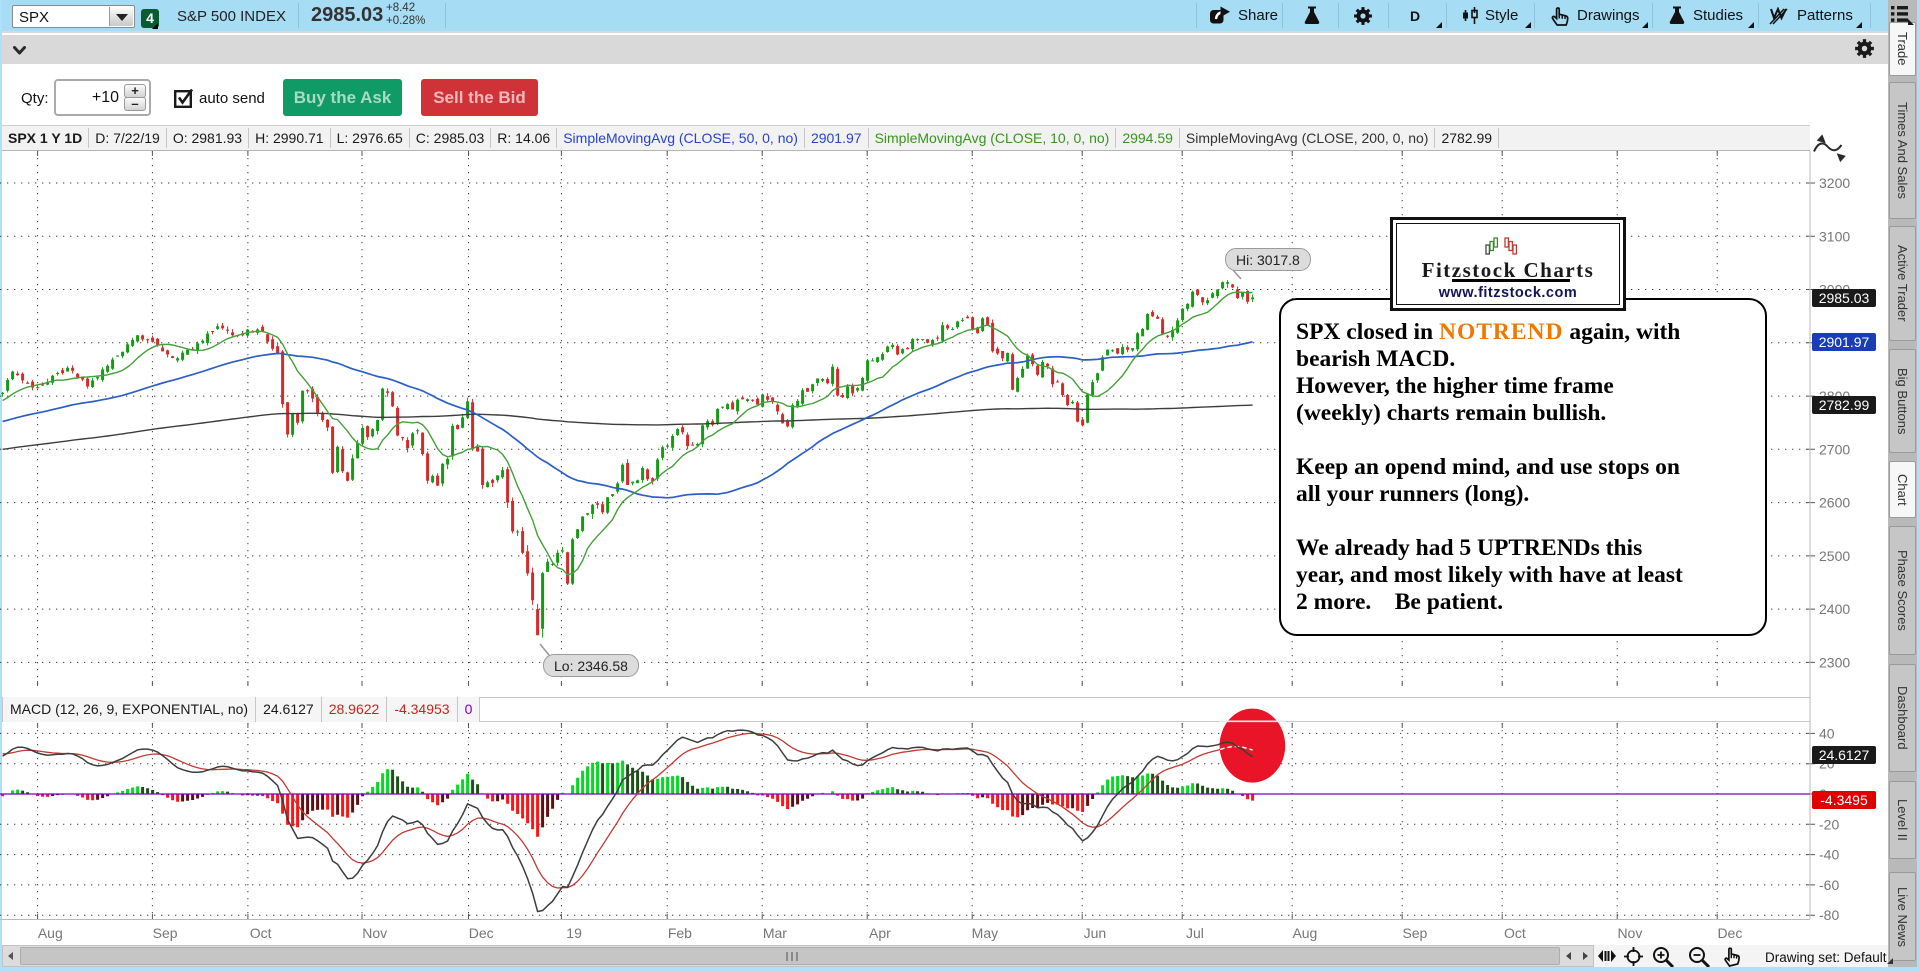  What do you see at coordinates (1829, 885) in the screenshot?
I see `svg-text: -60` at bounding box center [1829, 885].